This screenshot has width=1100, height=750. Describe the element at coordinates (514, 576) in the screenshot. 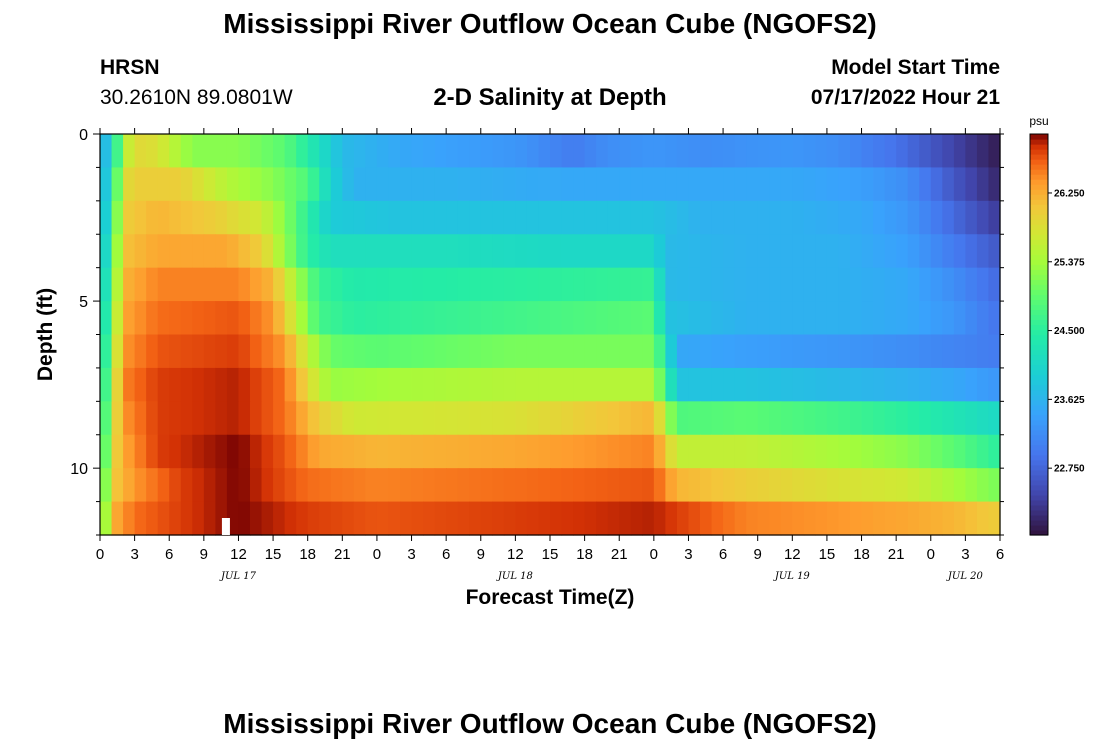

I see `date-label: JUL 18` at that location.